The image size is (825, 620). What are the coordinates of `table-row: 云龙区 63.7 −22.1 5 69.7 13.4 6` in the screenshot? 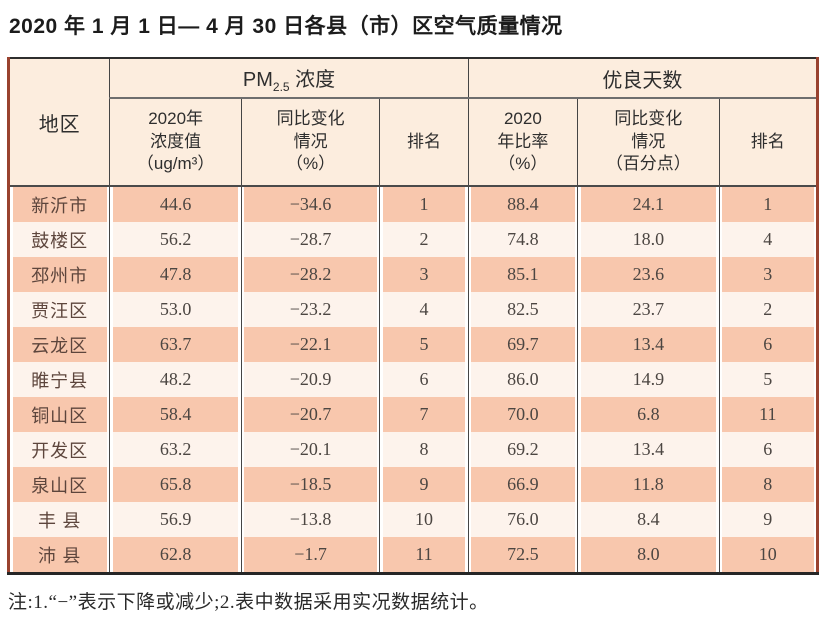 It's located at (413, 344).